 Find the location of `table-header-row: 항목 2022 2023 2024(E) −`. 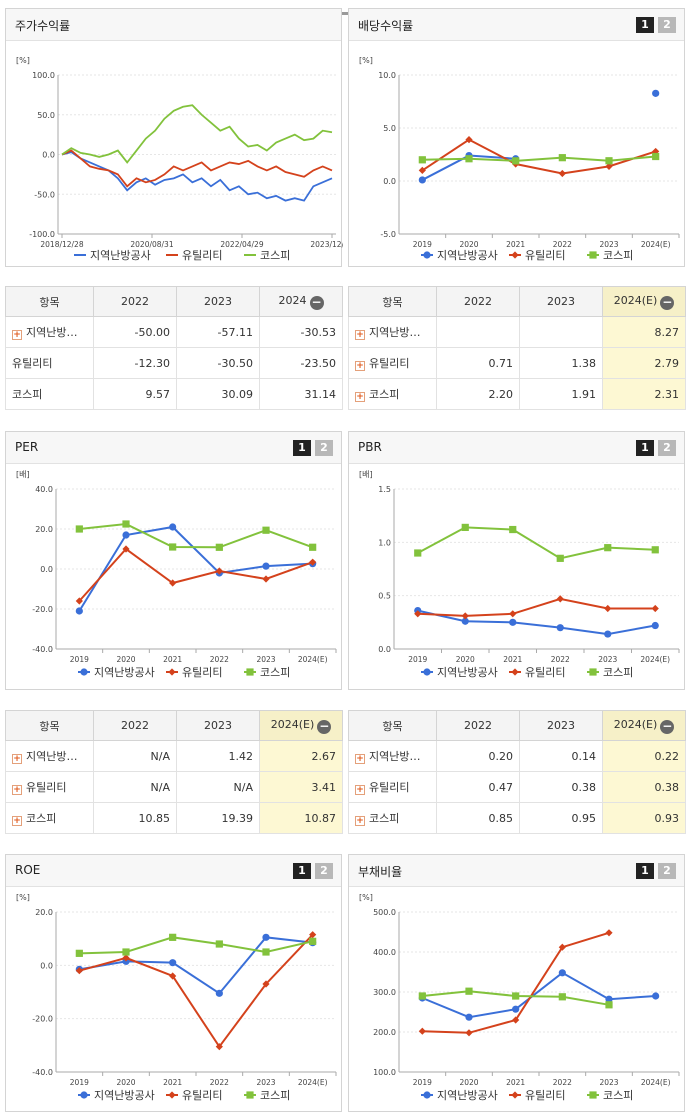

table-header-row: 항목 2022 2023 2024(E) − is located at coordinates (517, 725).